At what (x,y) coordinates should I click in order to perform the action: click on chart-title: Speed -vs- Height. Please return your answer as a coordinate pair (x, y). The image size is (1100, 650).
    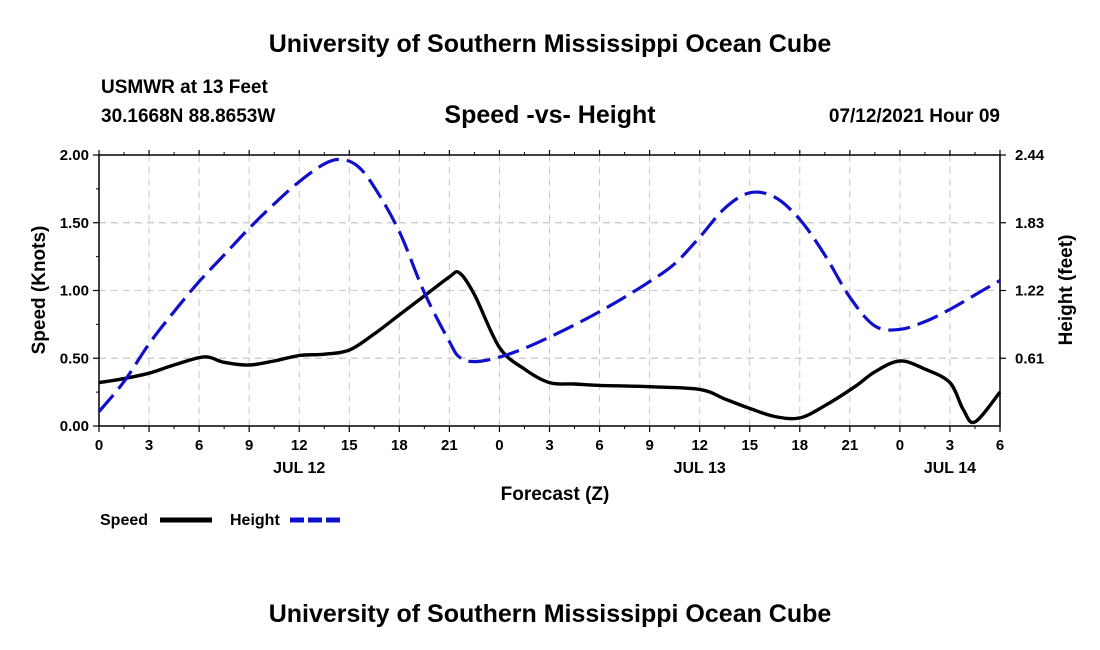
    Looking at the image, I should click on (550, 115).